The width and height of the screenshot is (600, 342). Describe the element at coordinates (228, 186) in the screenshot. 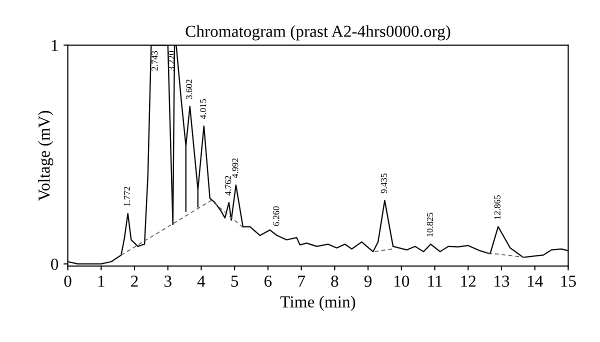

I see `annotation: 4.762` at that location.